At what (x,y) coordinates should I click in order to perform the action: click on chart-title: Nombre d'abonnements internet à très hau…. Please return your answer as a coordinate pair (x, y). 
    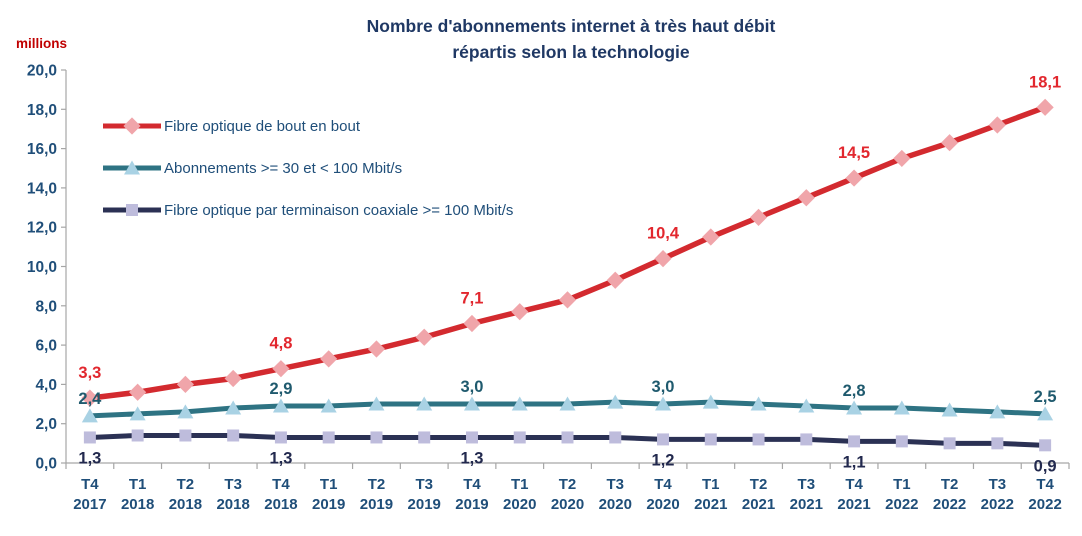
    Looking at the image, I should click on (571, 39).